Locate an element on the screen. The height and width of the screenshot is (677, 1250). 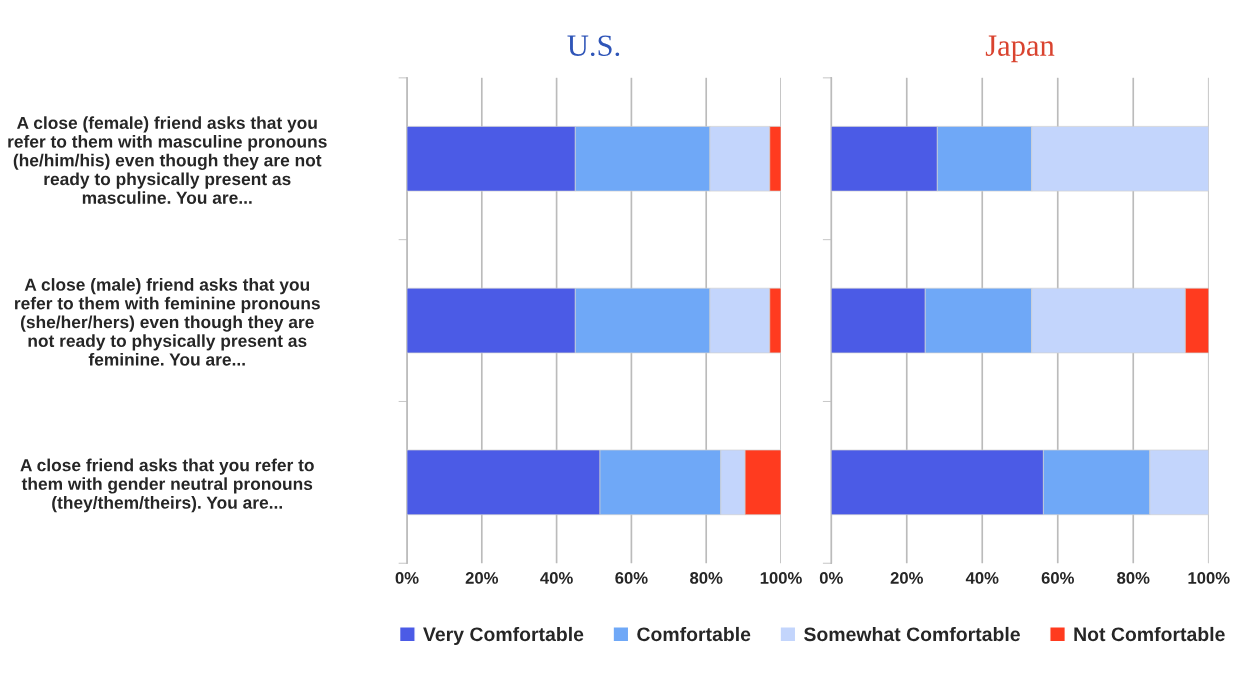
chart-title: Japan is located at coordinates (1020, 49).